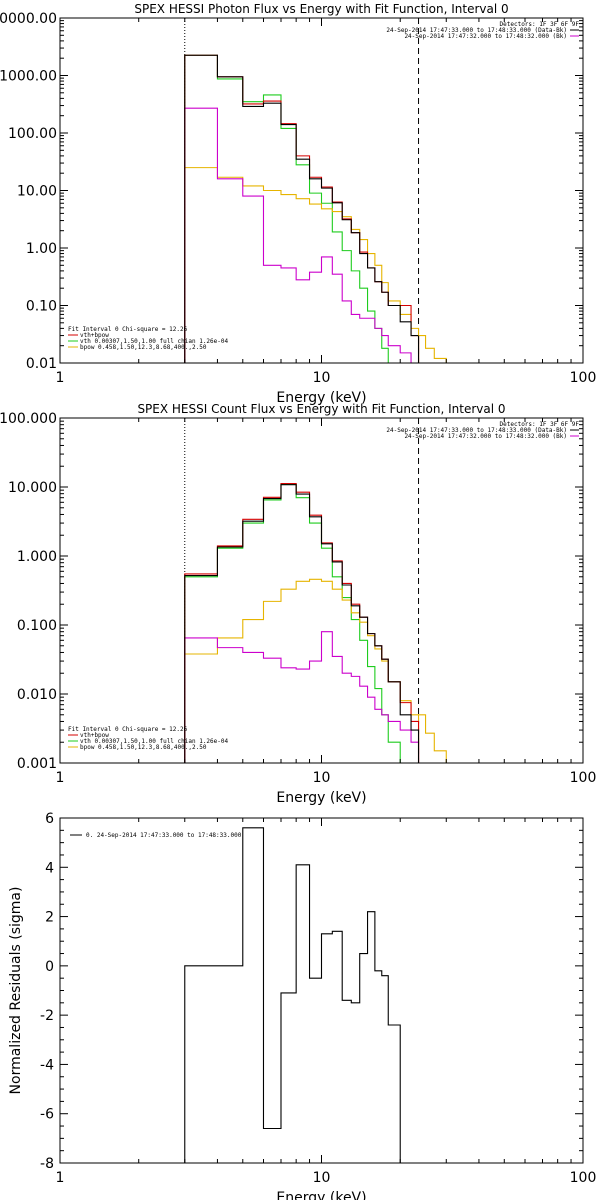 The image size is (600, 1200). I want to click on y-tick-label: 100.000, so click(28, 419).